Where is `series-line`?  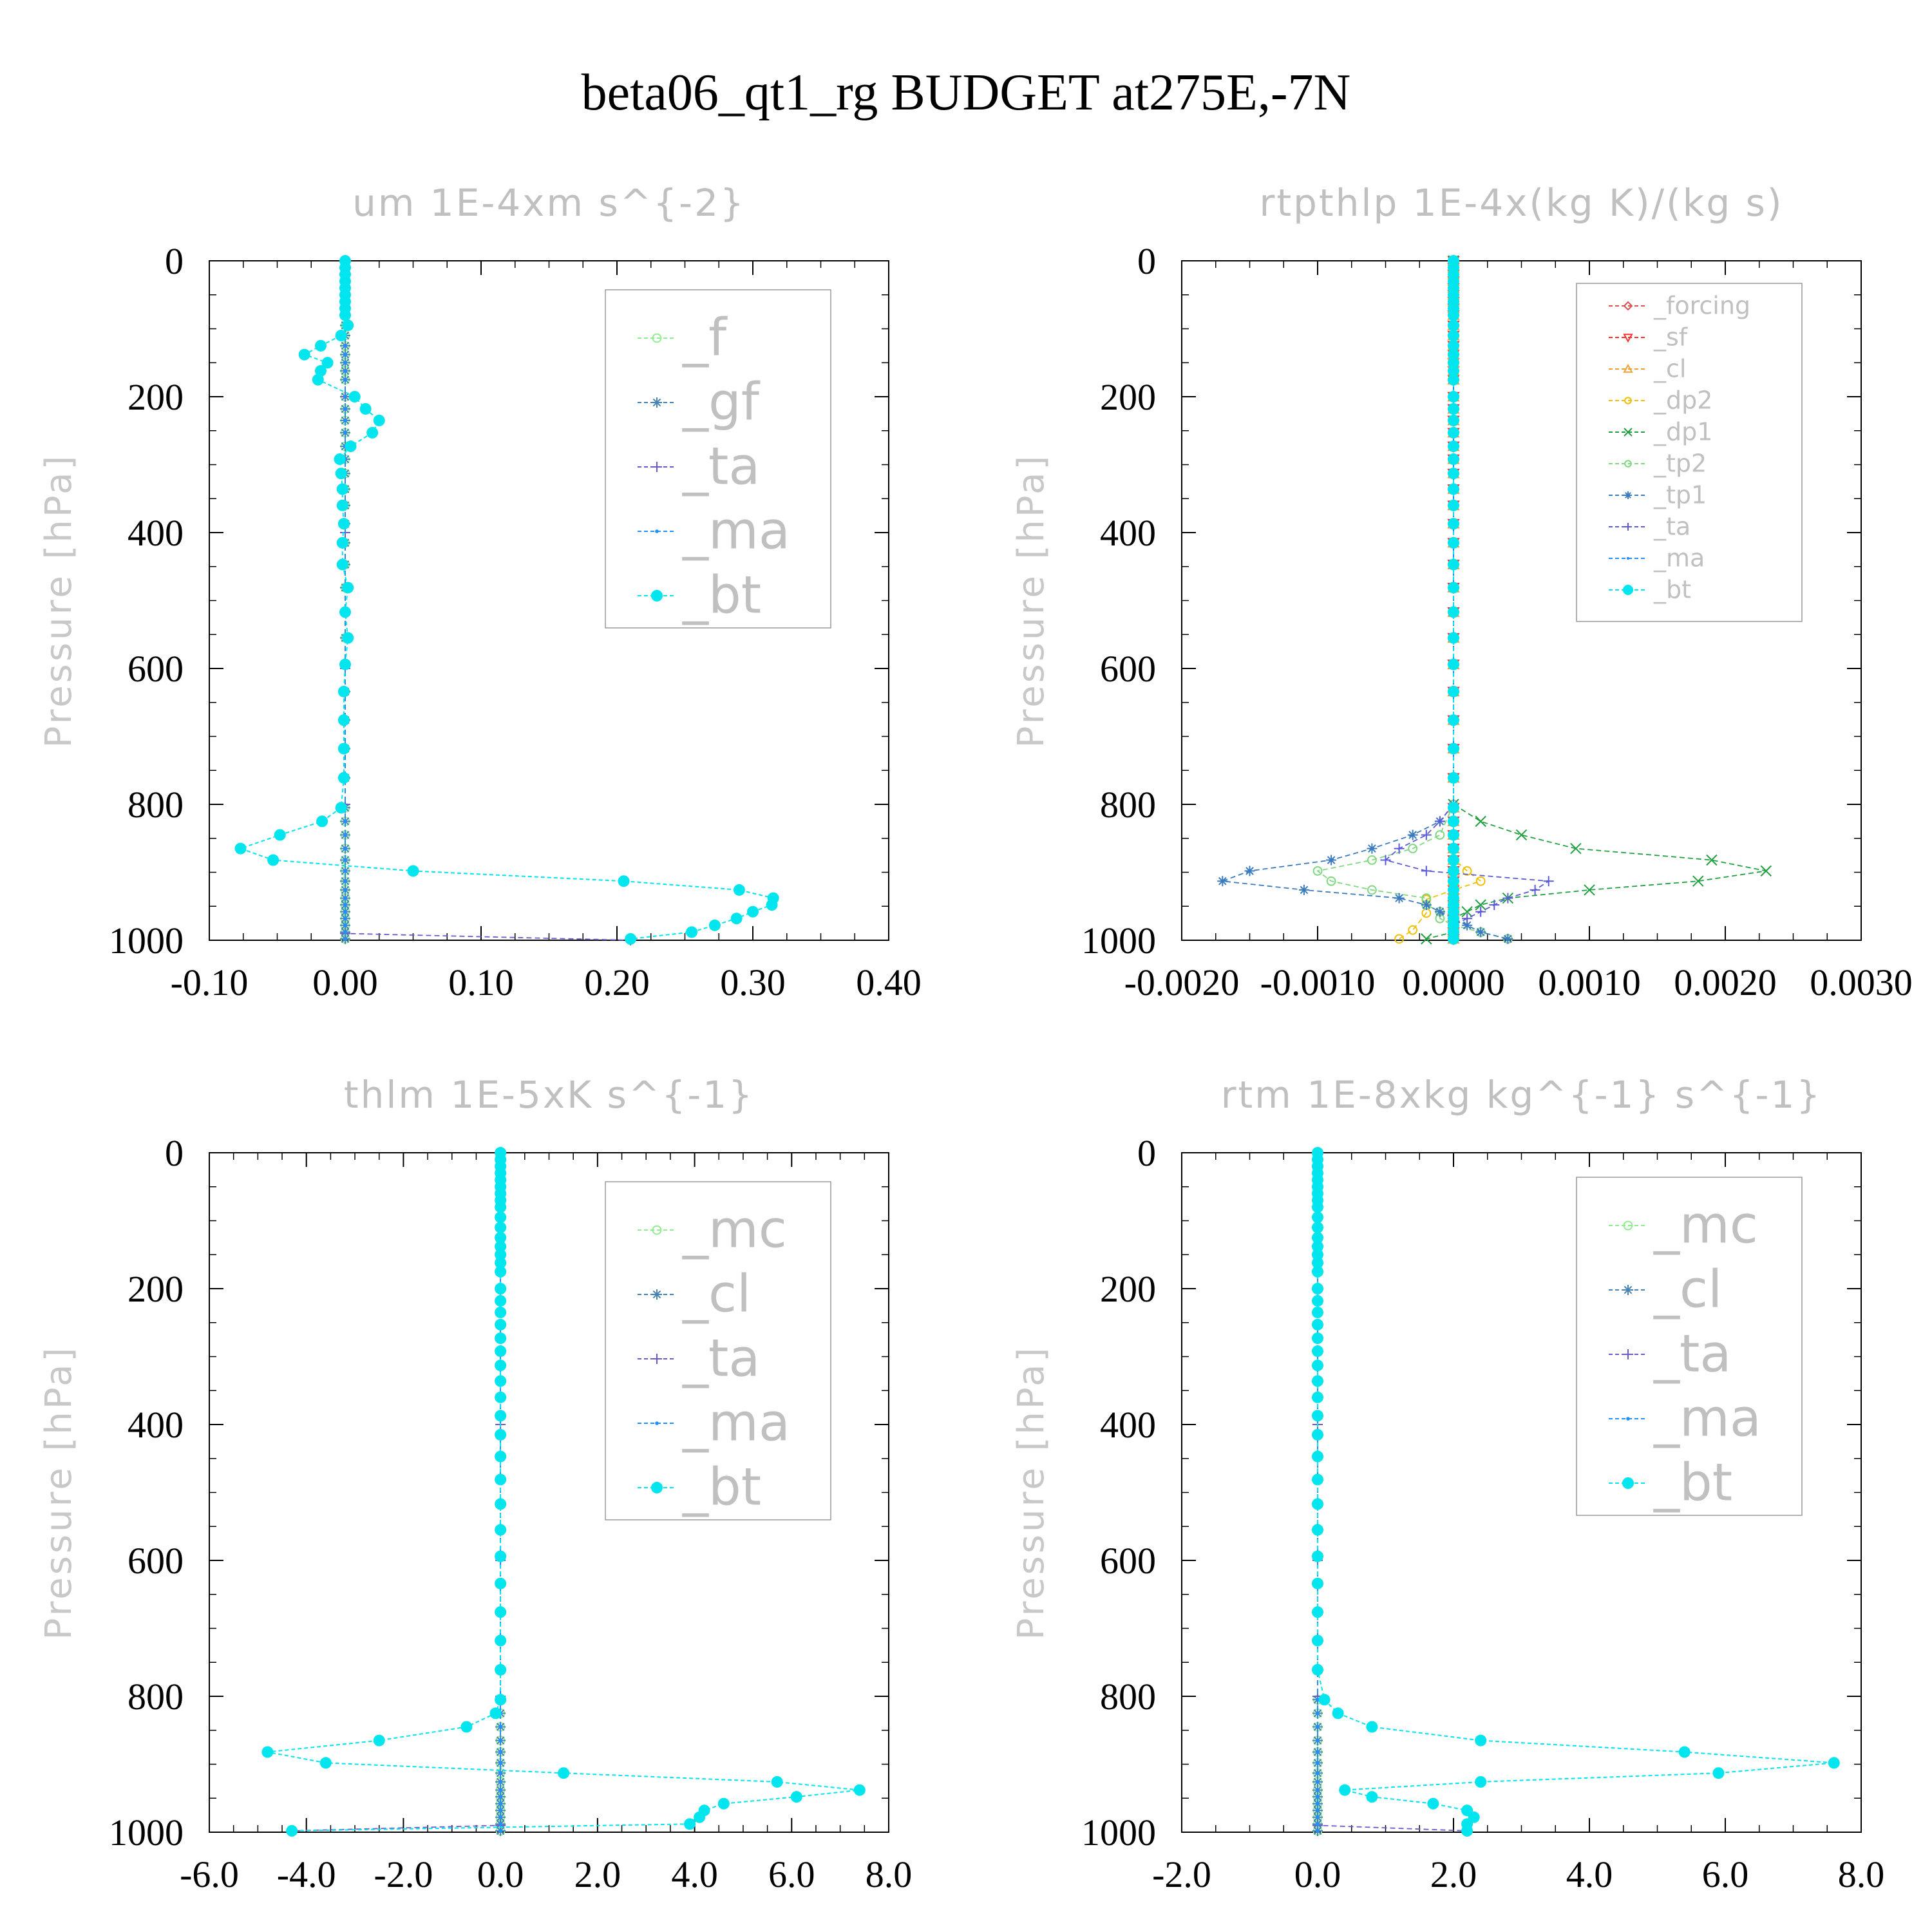 series-line is located at coordinates (1467, 600).